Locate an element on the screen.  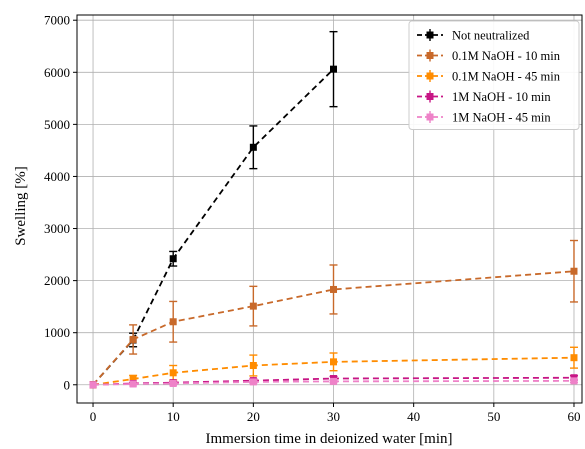
x-tick-label: 40 is located at coordinates (413, 416).